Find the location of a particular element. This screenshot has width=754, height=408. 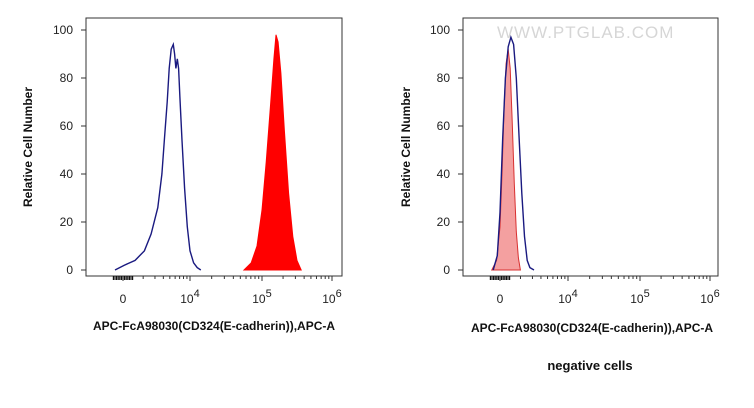

watermark-text: WWW.PTGLAB.COM is located at coordinates (585, 32).